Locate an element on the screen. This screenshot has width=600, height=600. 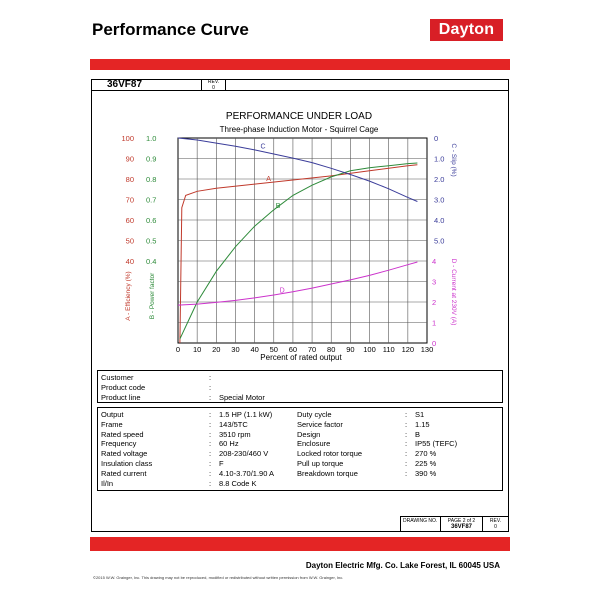
spec-value: IP55 (TEFC) is located at coordinates (436, 444).